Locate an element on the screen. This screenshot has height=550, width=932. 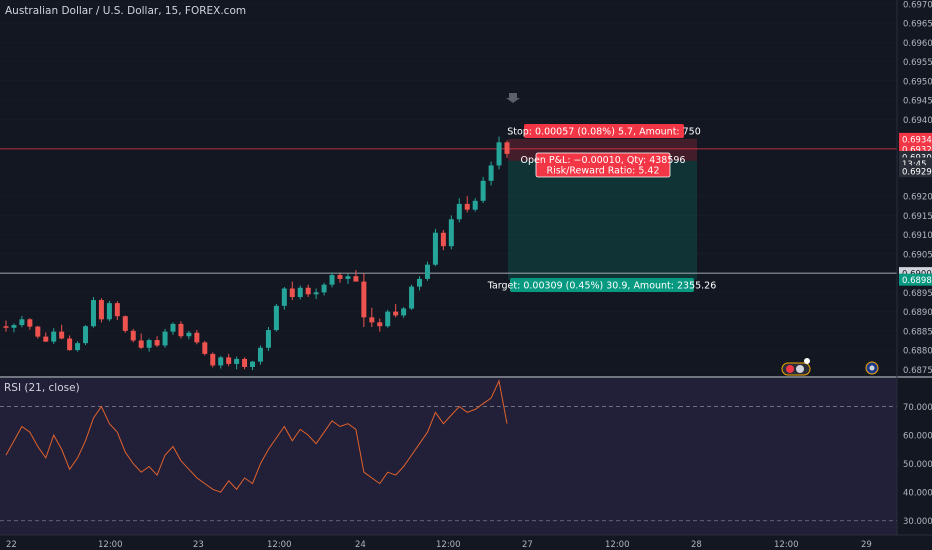
rsi-axis: 70.0000 60.0000 50.0000 40.0000 30.0000 is located at coordinates (917, 465).